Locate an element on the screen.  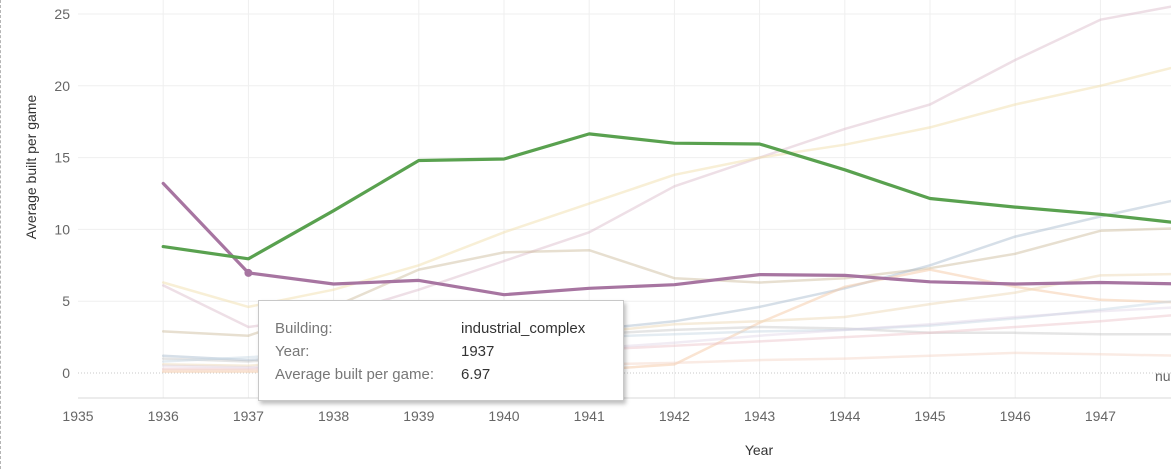
x-tick-label: 1941 is located at coordinates (589, 416).